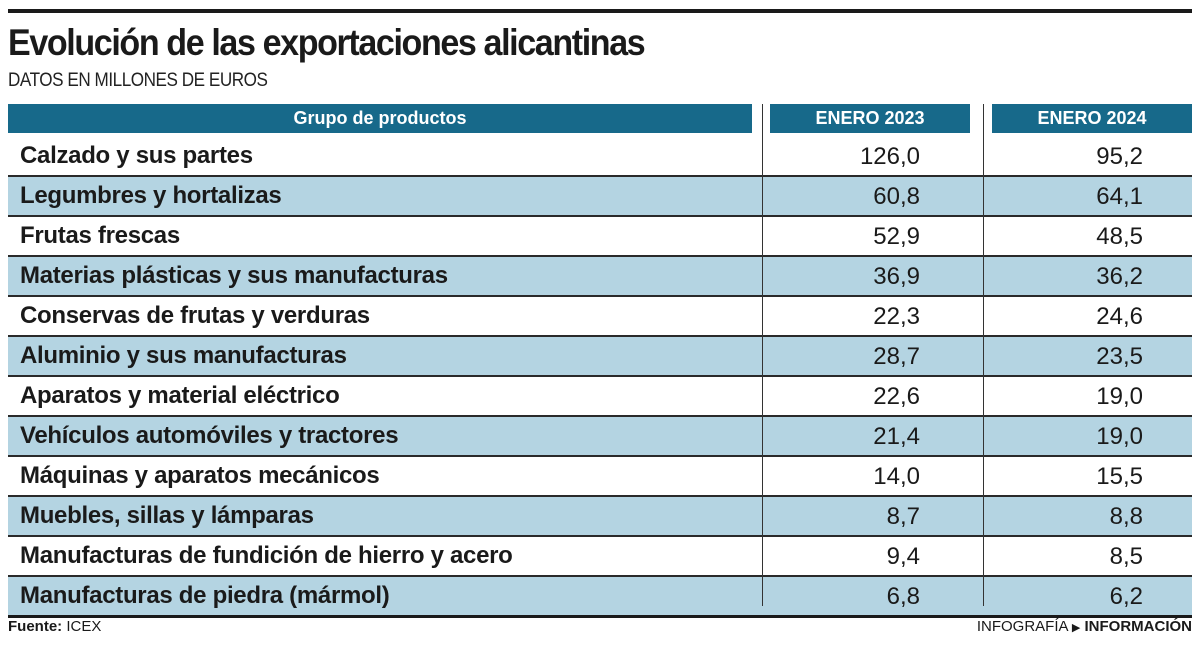  I want to click on row-label: Aparatos y material eléctrico, so click(180, 395).